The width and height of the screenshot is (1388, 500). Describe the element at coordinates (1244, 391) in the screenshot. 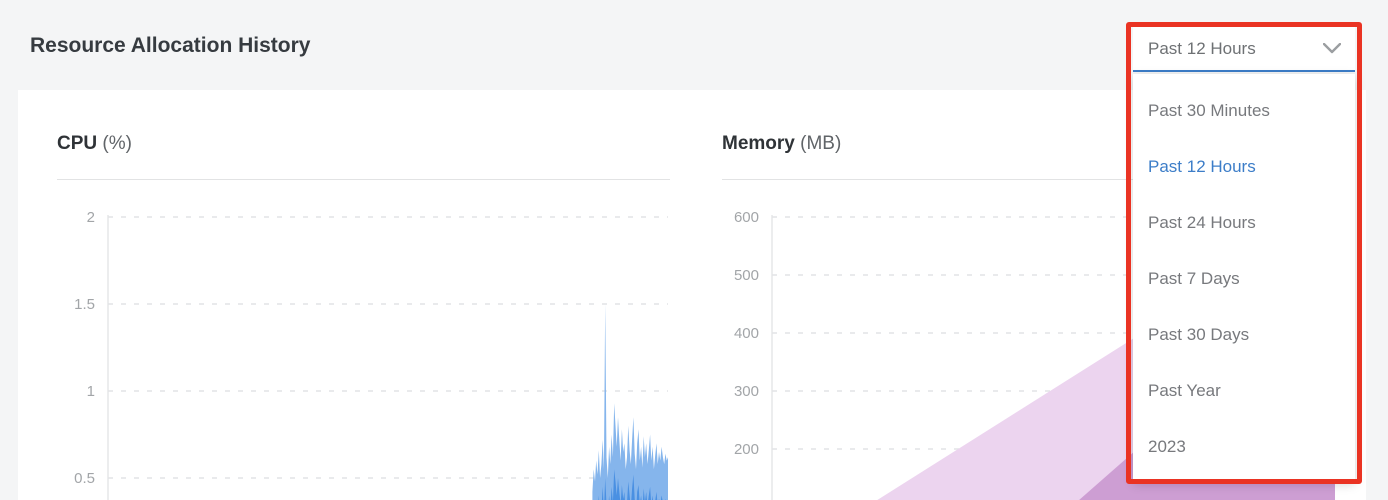

I see `menu-item-past-year: Past Year` at that location.